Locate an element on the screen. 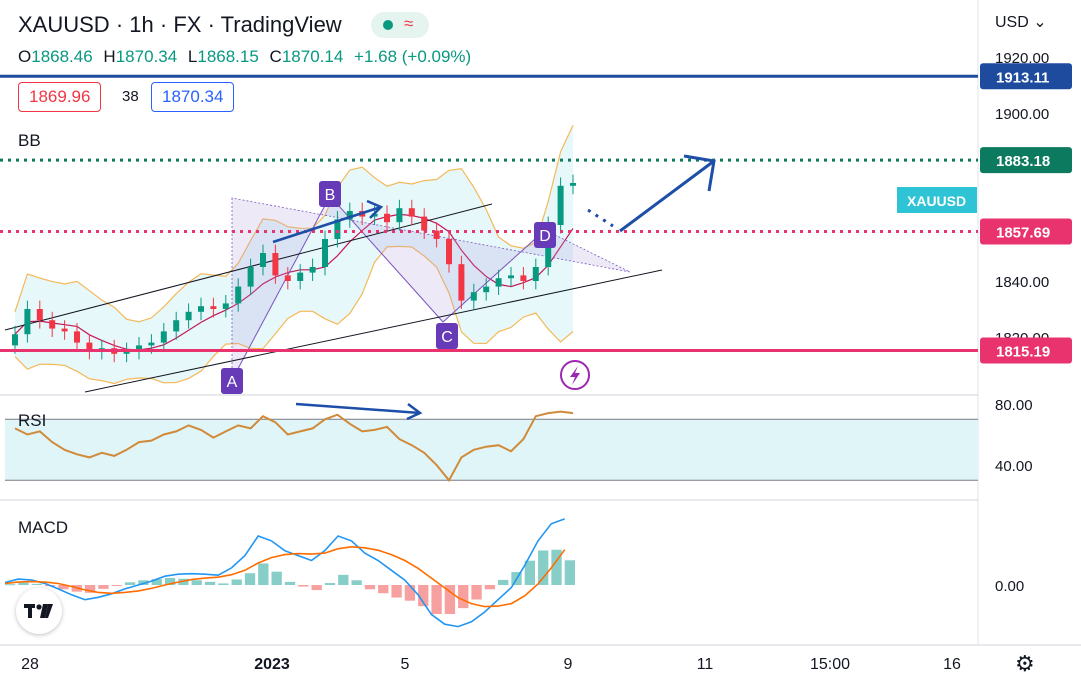 The height and width of the screenshot is (685, 1081). open-value: 1868.46 is located at coordinates (62, 56).